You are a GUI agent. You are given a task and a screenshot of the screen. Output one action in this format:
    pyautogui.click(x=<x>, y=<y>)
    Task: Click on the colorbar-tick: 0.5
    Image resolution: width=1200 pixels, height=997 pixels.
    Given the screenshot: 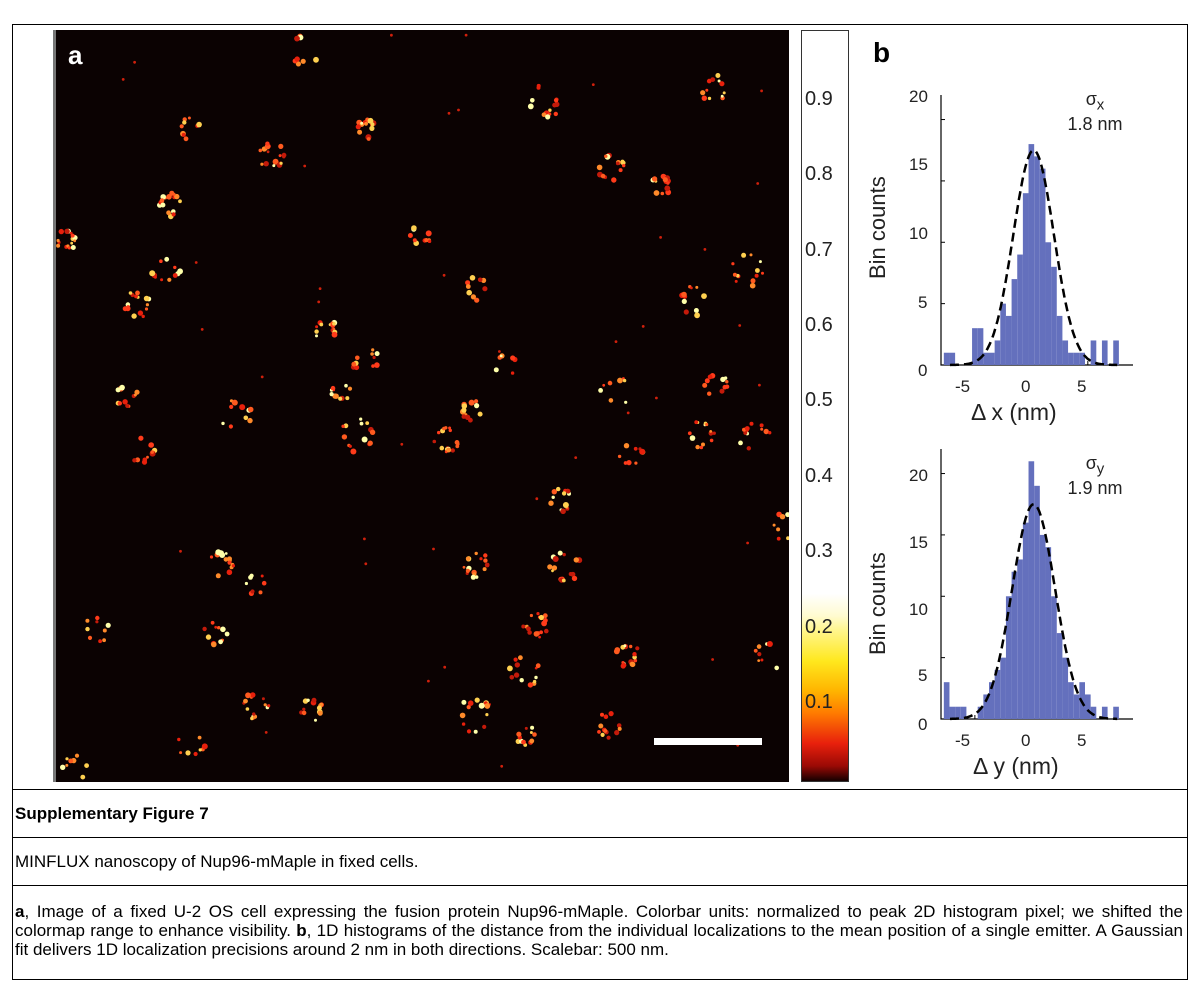 What is the action you would take?
    pyautogui.click(x=819, y=400)
    